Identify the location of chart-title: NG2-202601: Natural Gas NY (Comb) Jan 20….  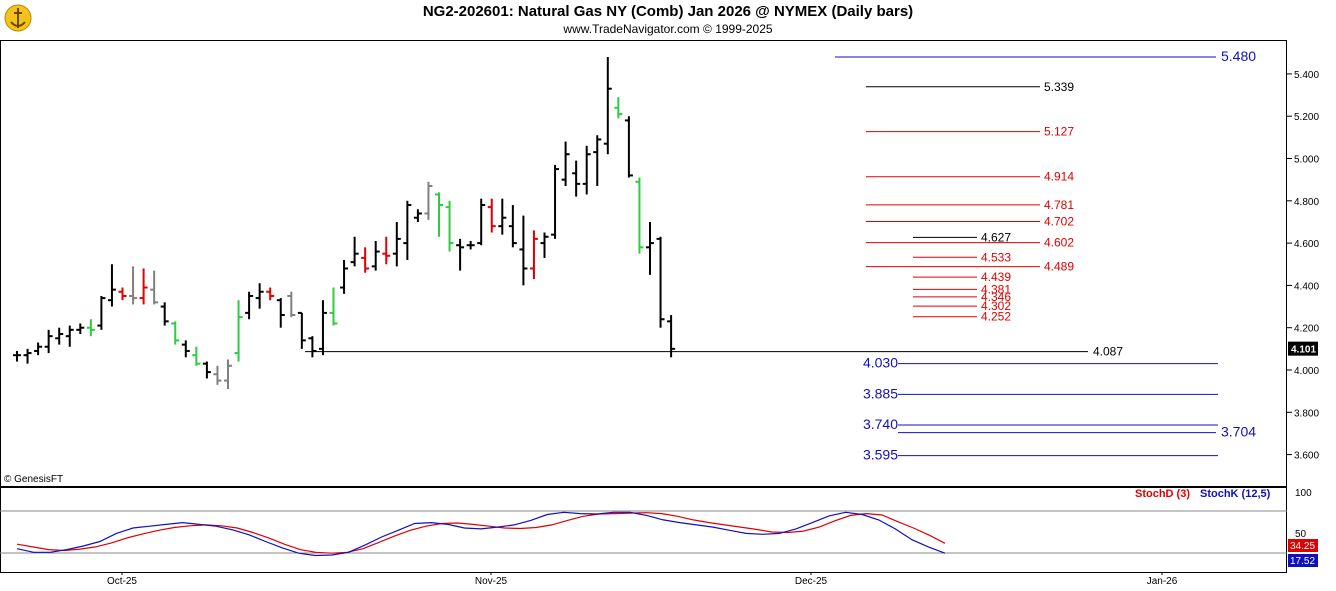
(668, 11).